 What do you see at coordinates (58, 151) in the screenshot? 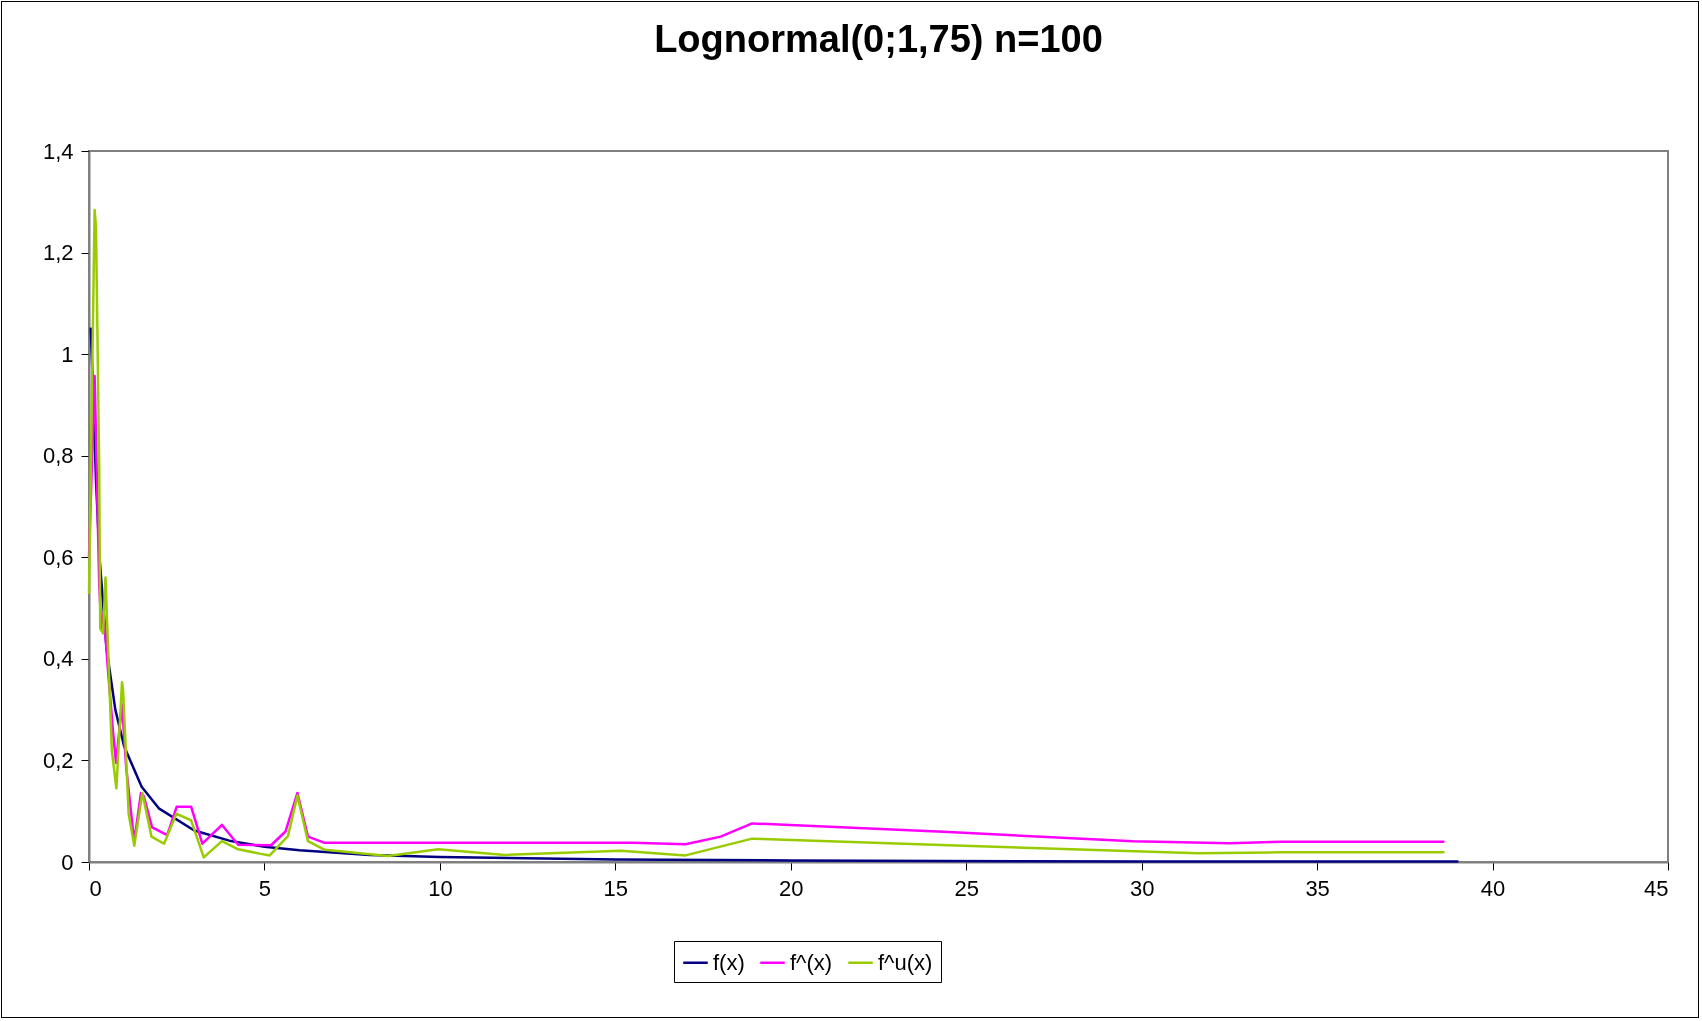
I see `y-tick-label: 1,4` at bounding box center [58, 151].